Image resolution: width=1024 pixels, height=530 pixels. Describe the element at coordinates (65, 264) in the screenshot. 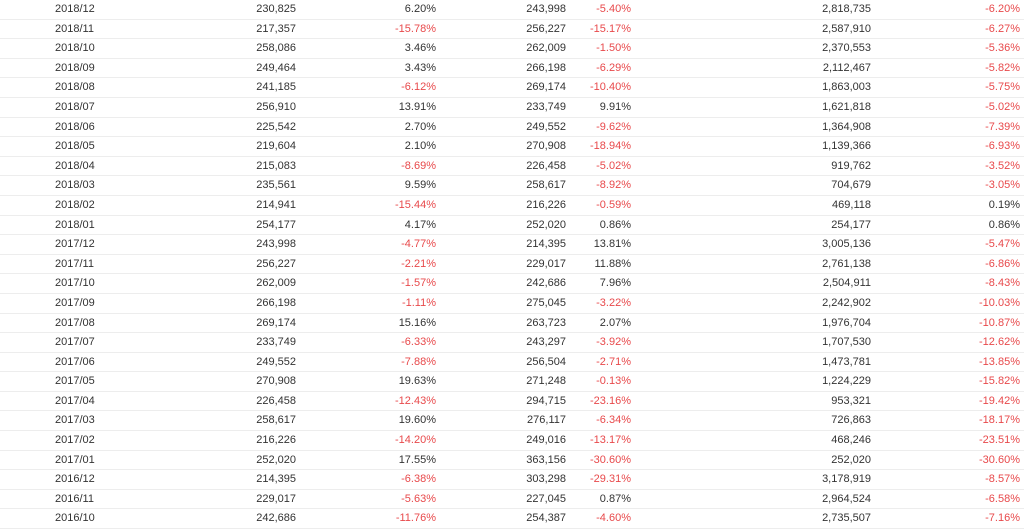

I see `date-cell: 2017/11` at that location.